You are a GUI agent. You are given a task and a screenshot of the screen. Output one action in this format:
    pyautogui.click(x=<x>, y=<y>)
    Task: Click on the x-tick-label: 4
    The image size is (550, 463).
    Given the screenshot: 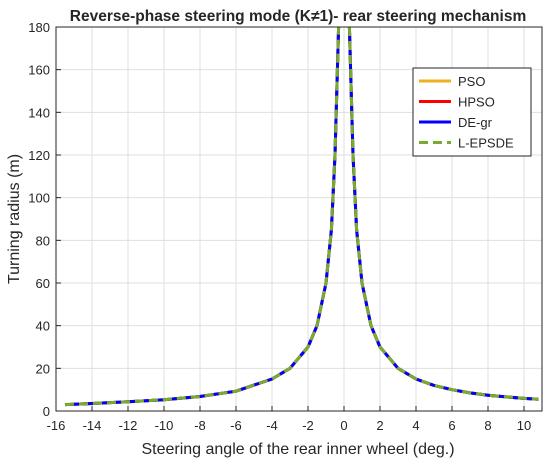 What is the action you would take?
    pyautogui.click(x=415, y=425)
    